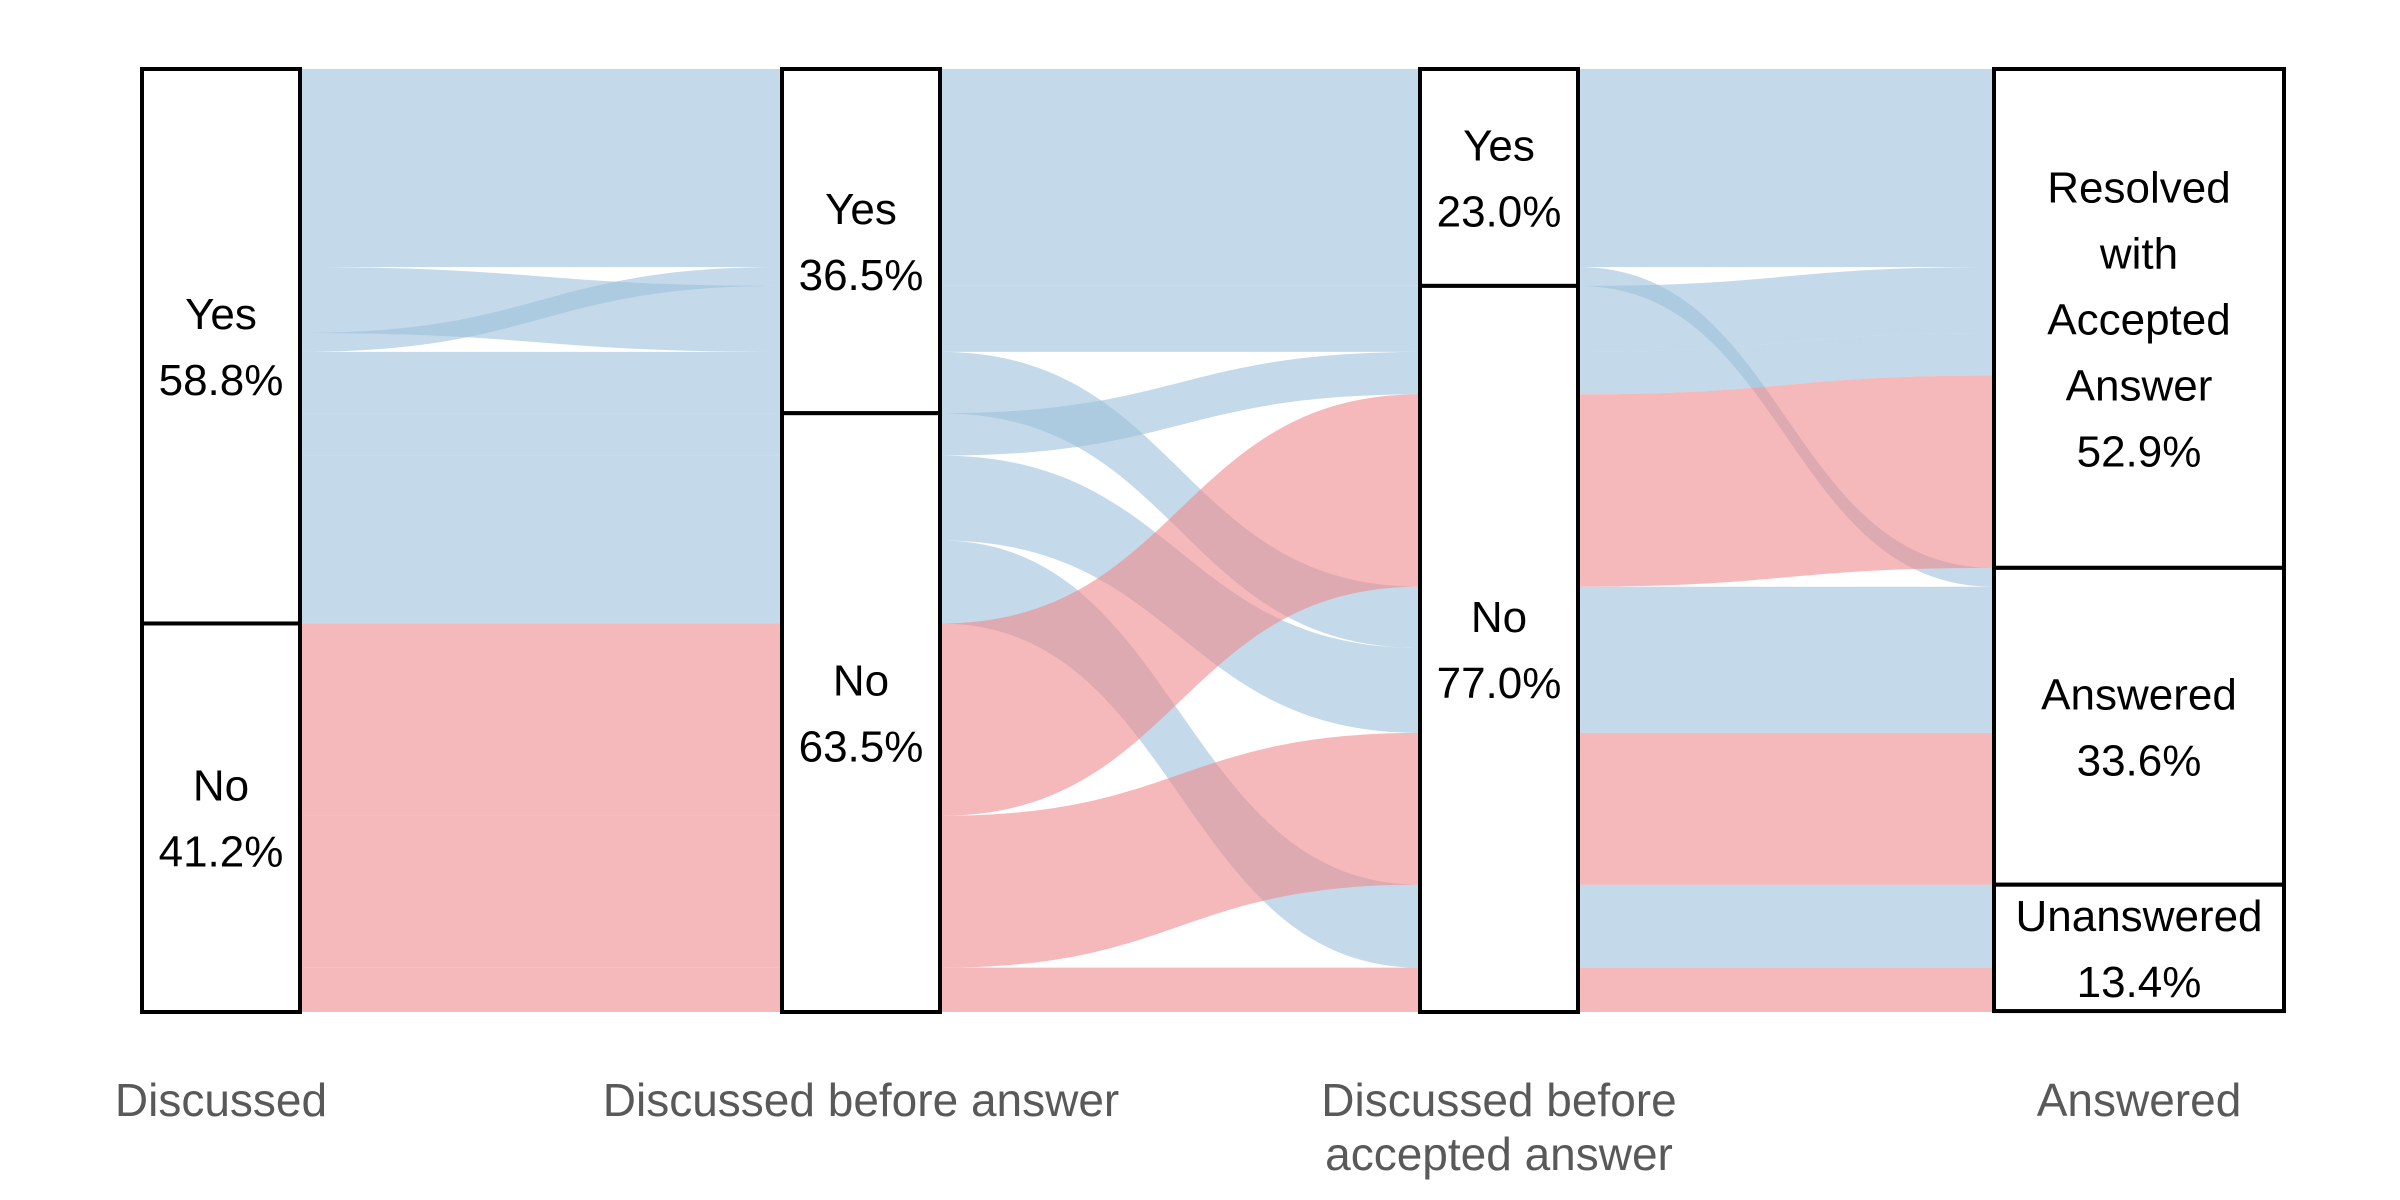 This screenshot has height=1200, width=2400. I want to click on axis-label: Discussed before, so click(1498, 1100).